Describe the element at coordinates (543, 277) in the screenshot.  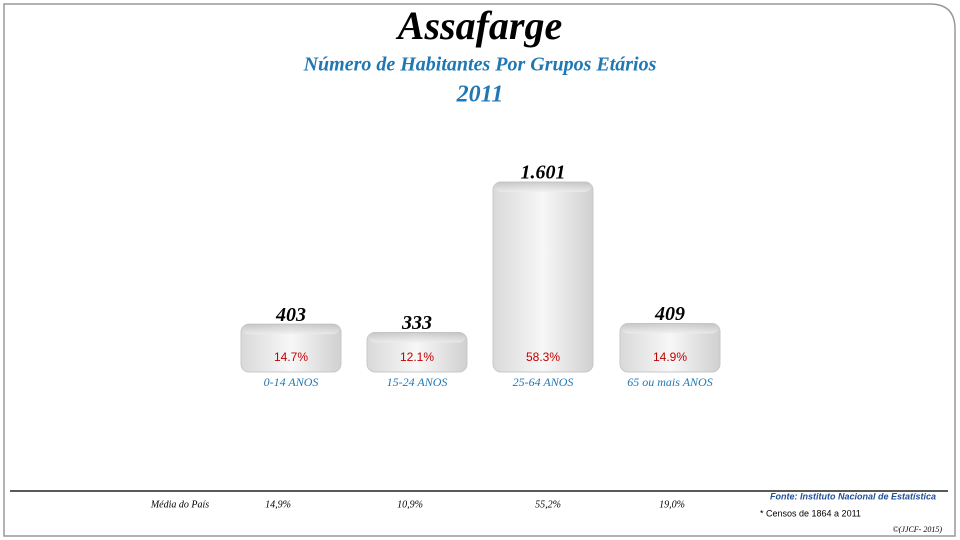
I see `bar` at that location.